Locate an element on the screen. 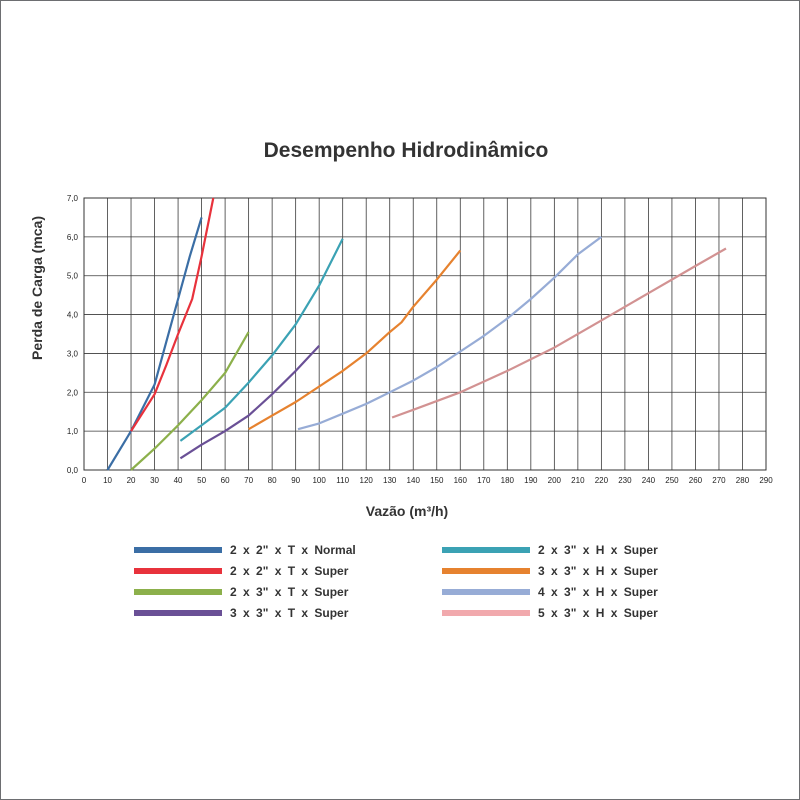  x-tick-label: 250 is located at coordinates (672, 480).